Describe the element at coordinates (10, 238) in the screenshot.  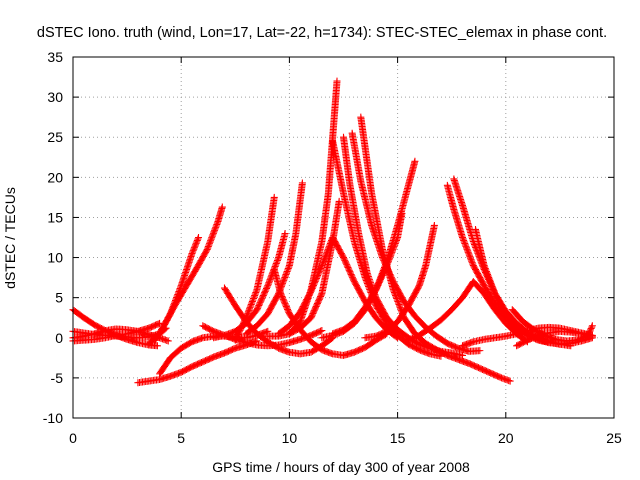
I see `y-axis-label: dSTEC / TECUs` at that location.